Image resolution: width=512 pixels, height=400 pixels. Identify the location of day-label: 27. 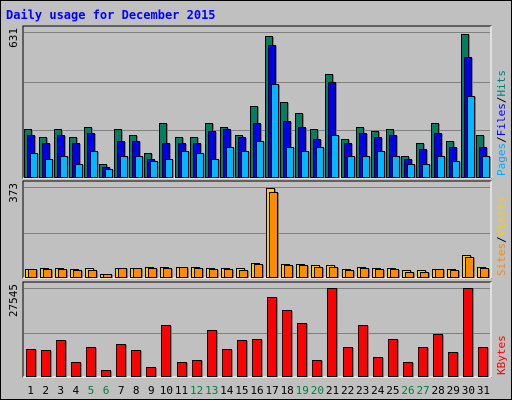
(422, 390).